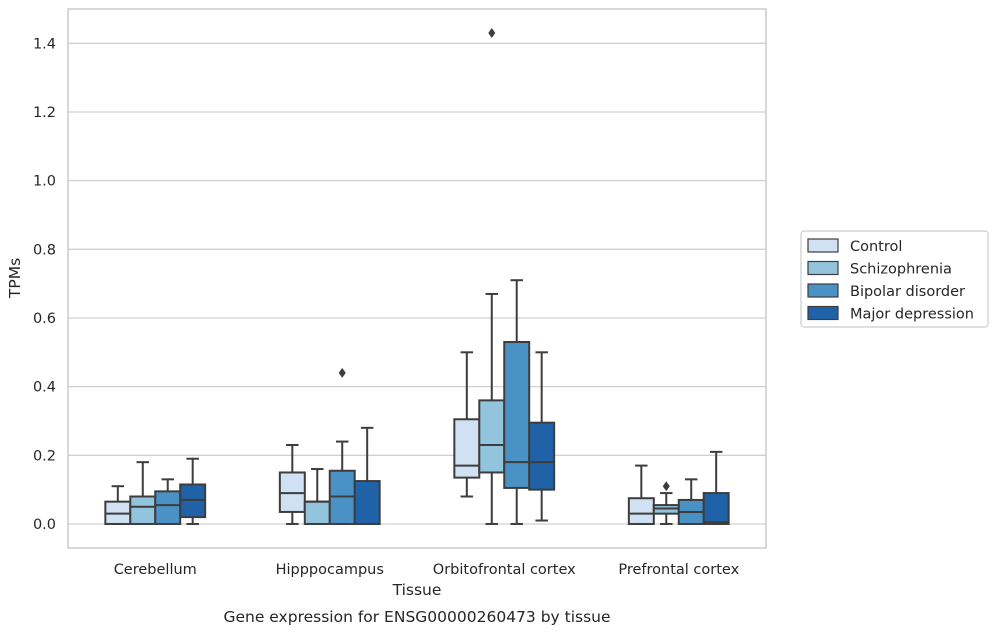 The height and width of the screenshot is (634, 997). I want to click on x-tick-label: Cerebellum, so click(155, 570).